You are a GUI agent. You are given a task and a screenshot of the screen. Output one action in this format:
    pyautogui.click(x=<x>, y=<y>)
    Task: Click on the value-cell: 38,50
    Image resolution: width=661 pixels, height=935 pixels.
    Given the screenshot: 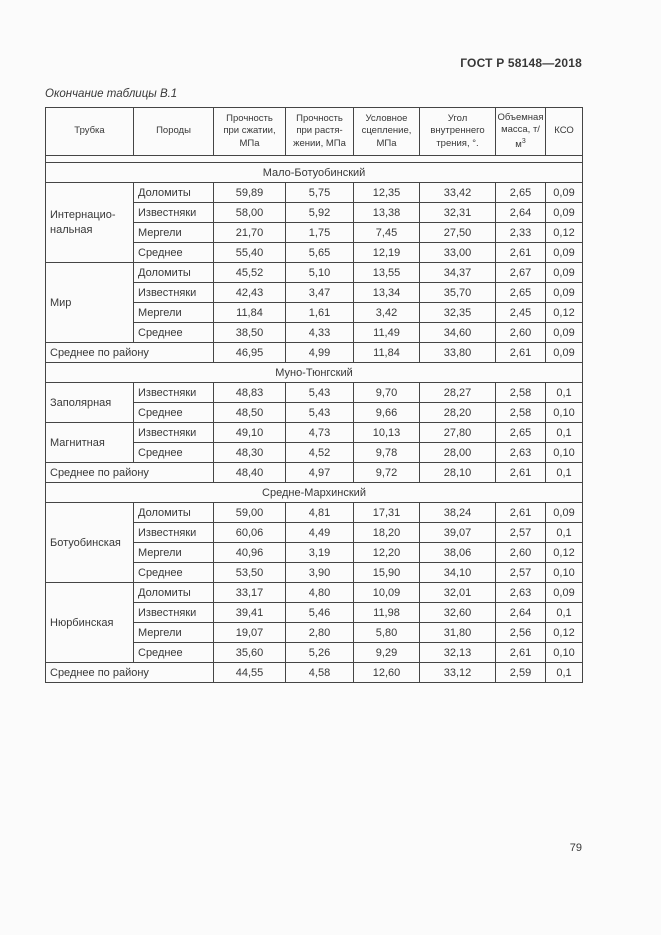 What is the action you would take?
    pyautogui.click(x=249, y=333)
    